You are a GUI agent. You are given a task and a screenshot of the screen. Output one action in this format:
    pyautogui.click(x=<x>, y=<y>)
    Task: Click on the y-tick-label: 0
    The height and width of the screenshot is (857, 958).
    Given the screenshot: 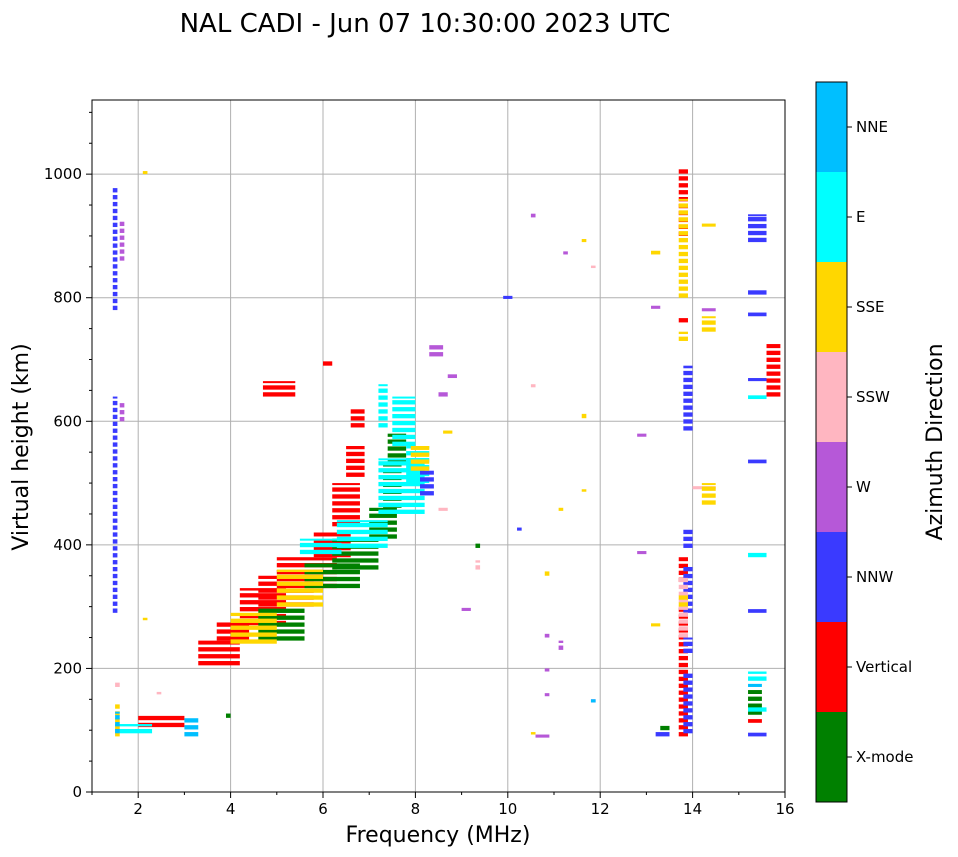 What is the action you would take?
    pyautogui.click(x=77, y=792)
    